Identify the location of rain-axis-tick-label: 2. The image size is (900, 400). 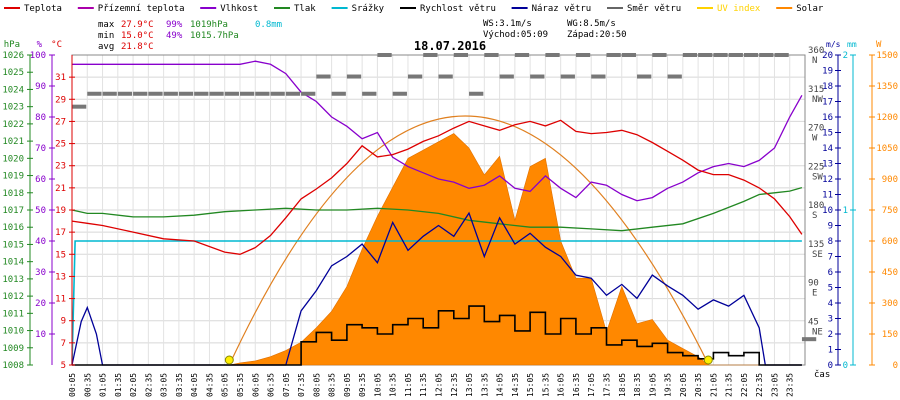
(845, 56).